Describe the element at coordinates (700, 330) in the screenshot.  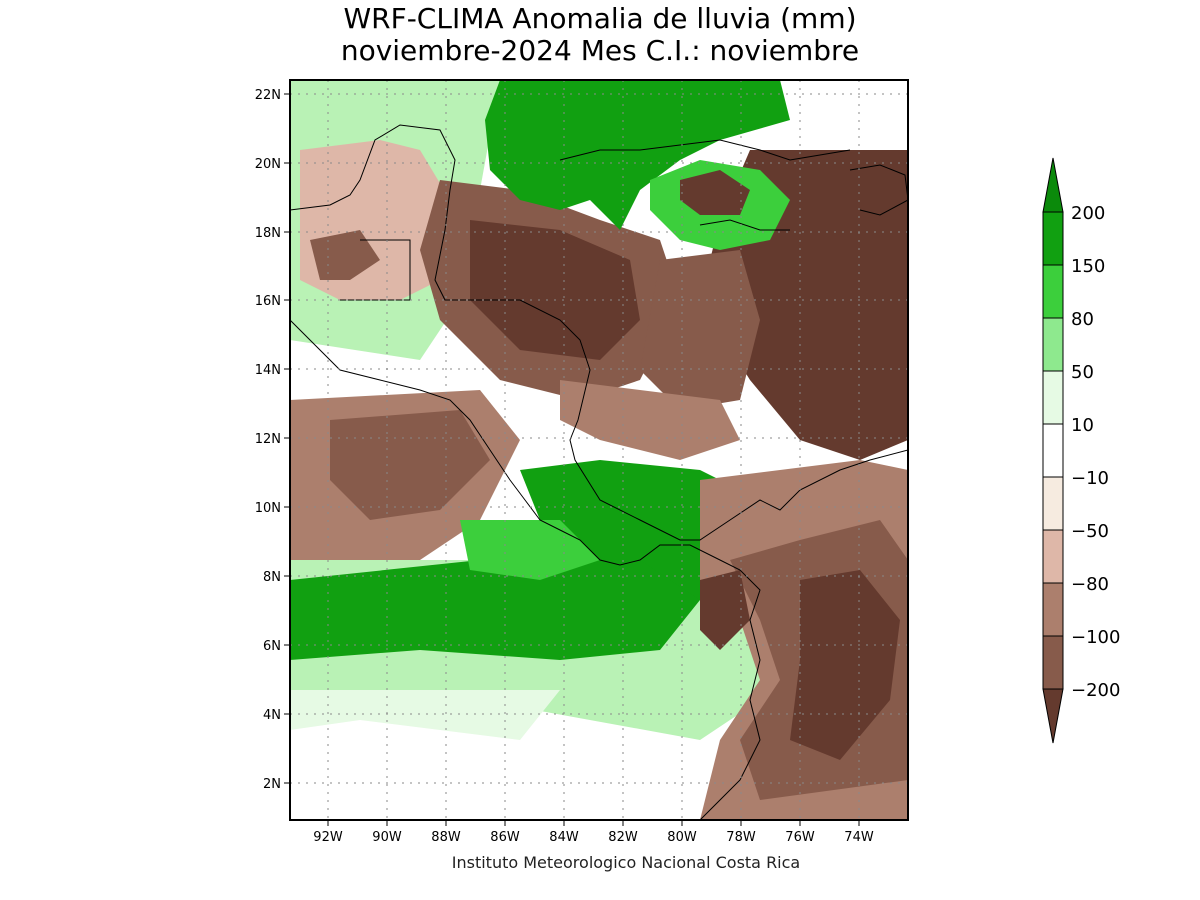
I see `brown-caribbean-central` at that location.